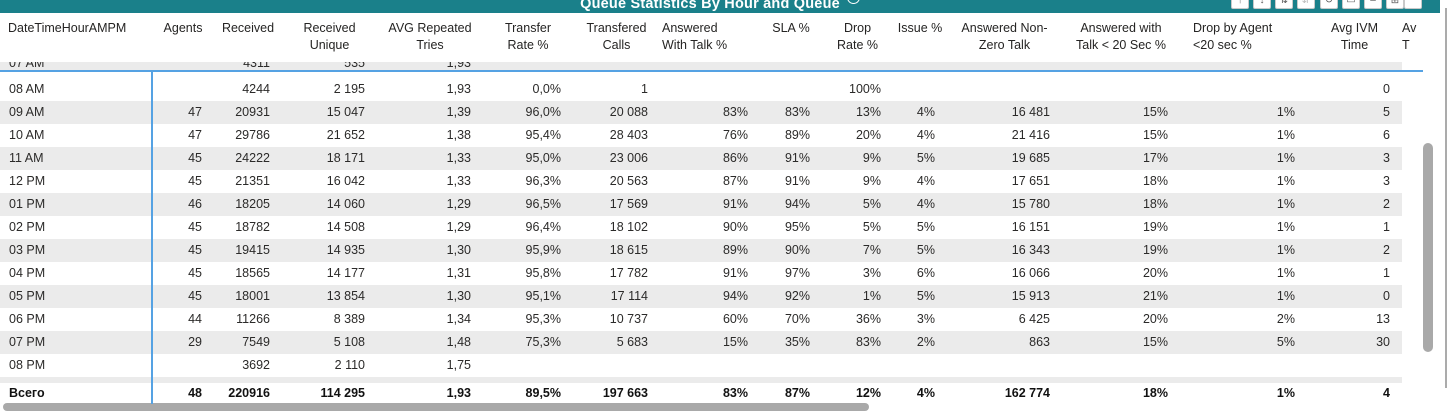 The height and width of the screenshot is (417, 1448). Describe the element at coordinates (1329, 4) in the screenshot. I see `reset-icon: ↻` at that location.